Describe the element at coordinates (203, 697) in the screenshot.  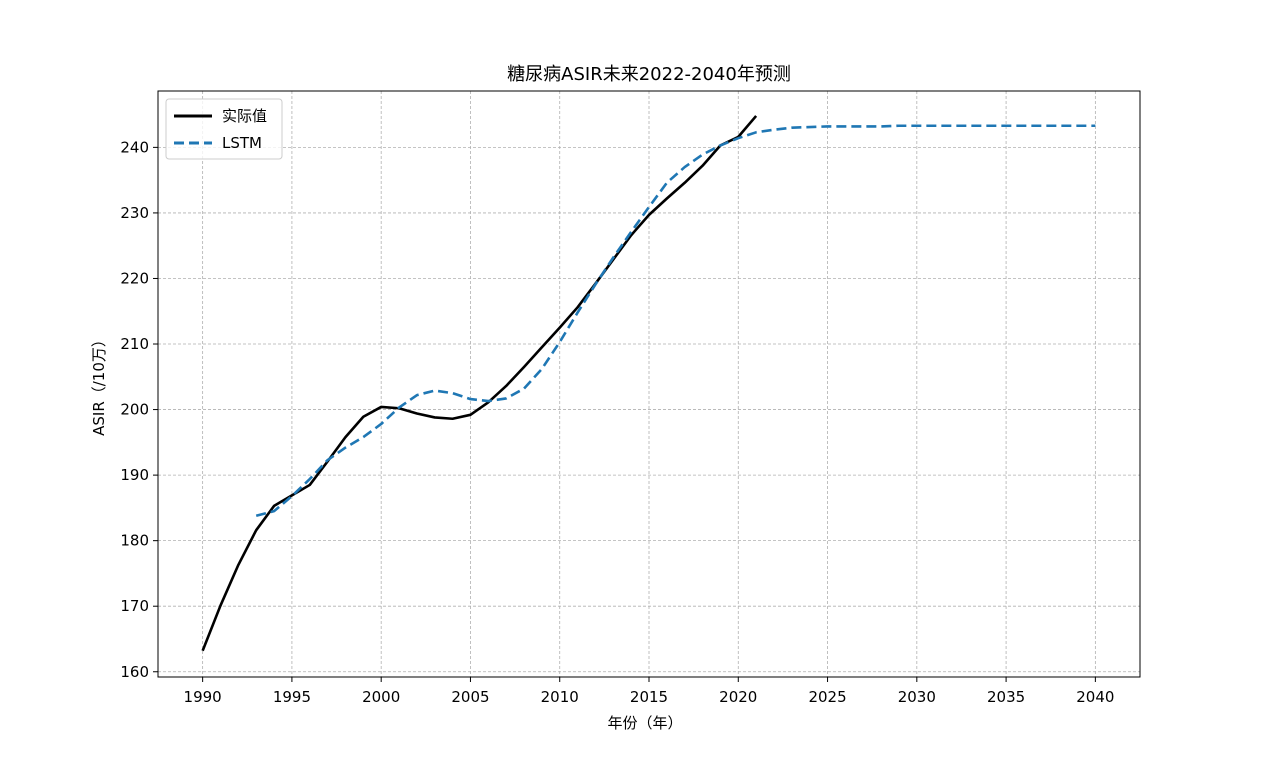
I see `x-tick-label: 1990` at that location.